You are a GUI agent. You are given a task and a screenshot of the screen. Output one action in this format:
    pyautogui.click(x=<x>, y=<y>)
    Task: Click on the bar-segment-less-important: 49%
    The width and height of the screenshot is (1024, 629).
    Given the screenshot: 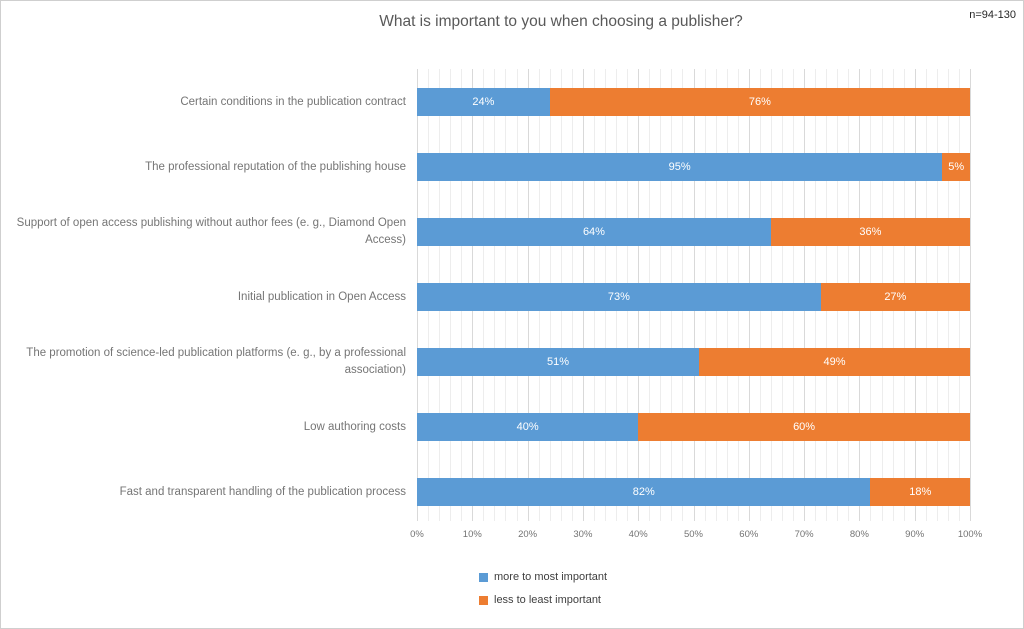 What is the action you would take?
    pyautogui.click(x=834, y=362)
    